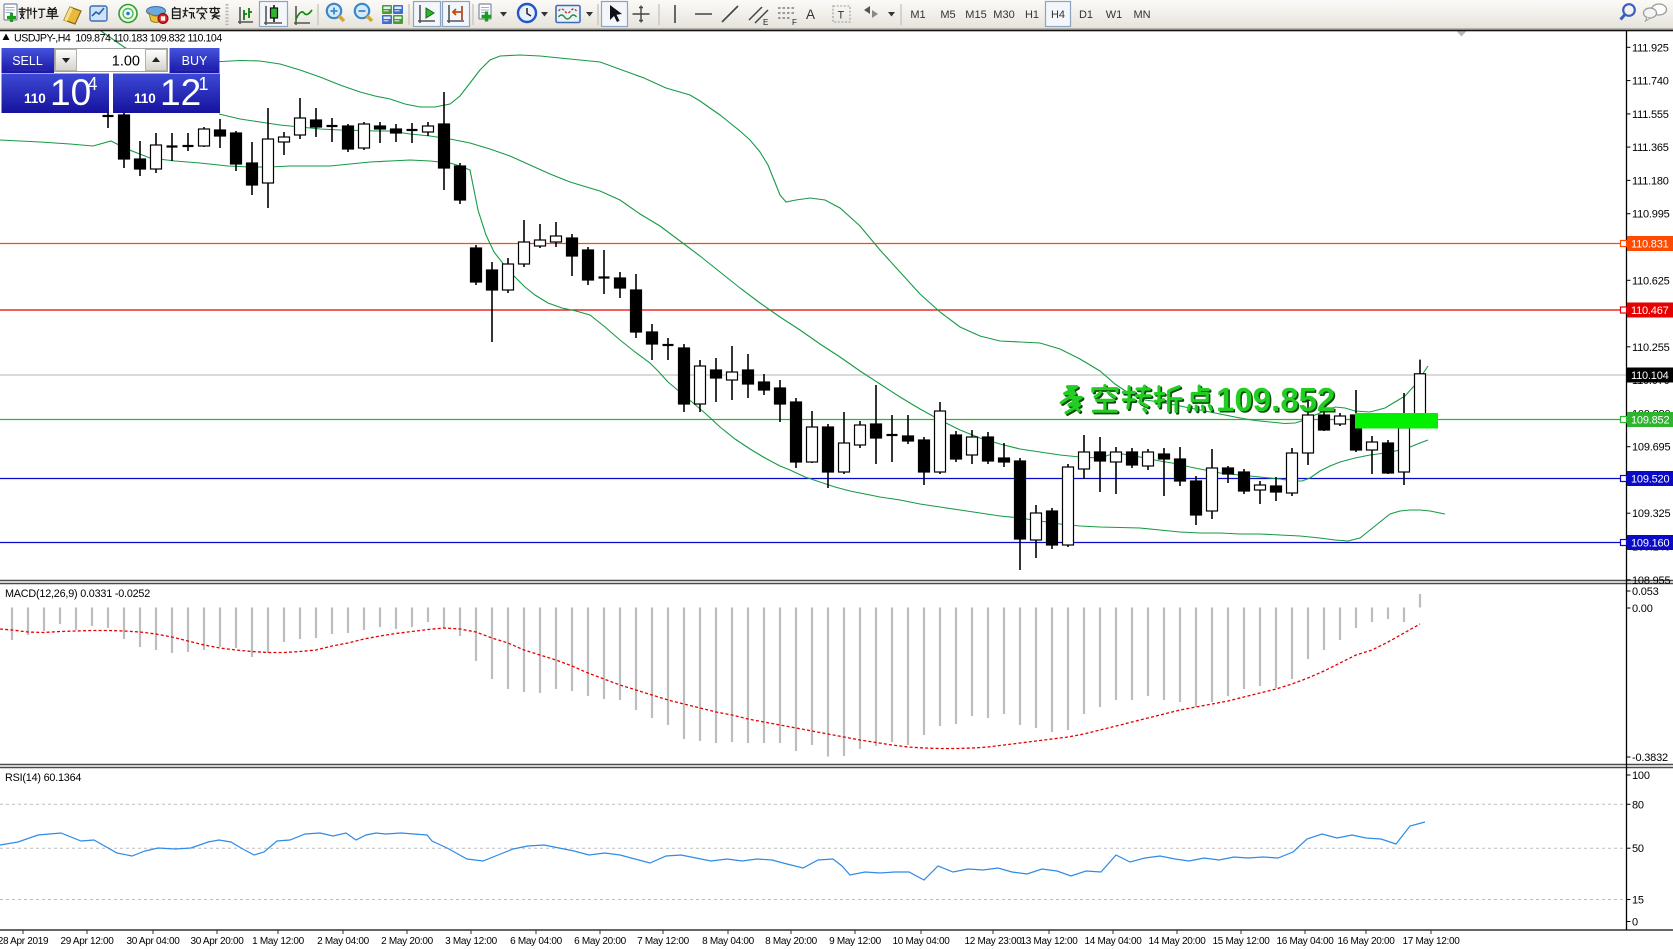 This screenshot has width=1673, height=949. I want to click on svg-text: 109.695, so click(1651, 448).